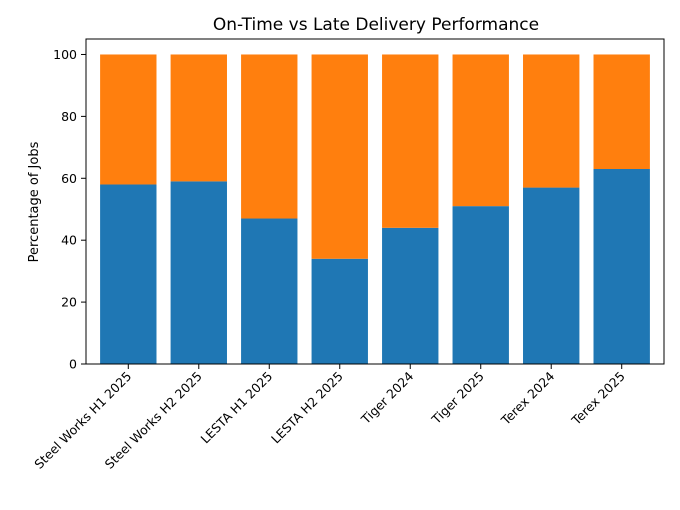 This screenshot has width=680, height=510. Describe the element at coordinates (69, 240) in the screenshot. I see `y-tick-label-2: 40` at that location.